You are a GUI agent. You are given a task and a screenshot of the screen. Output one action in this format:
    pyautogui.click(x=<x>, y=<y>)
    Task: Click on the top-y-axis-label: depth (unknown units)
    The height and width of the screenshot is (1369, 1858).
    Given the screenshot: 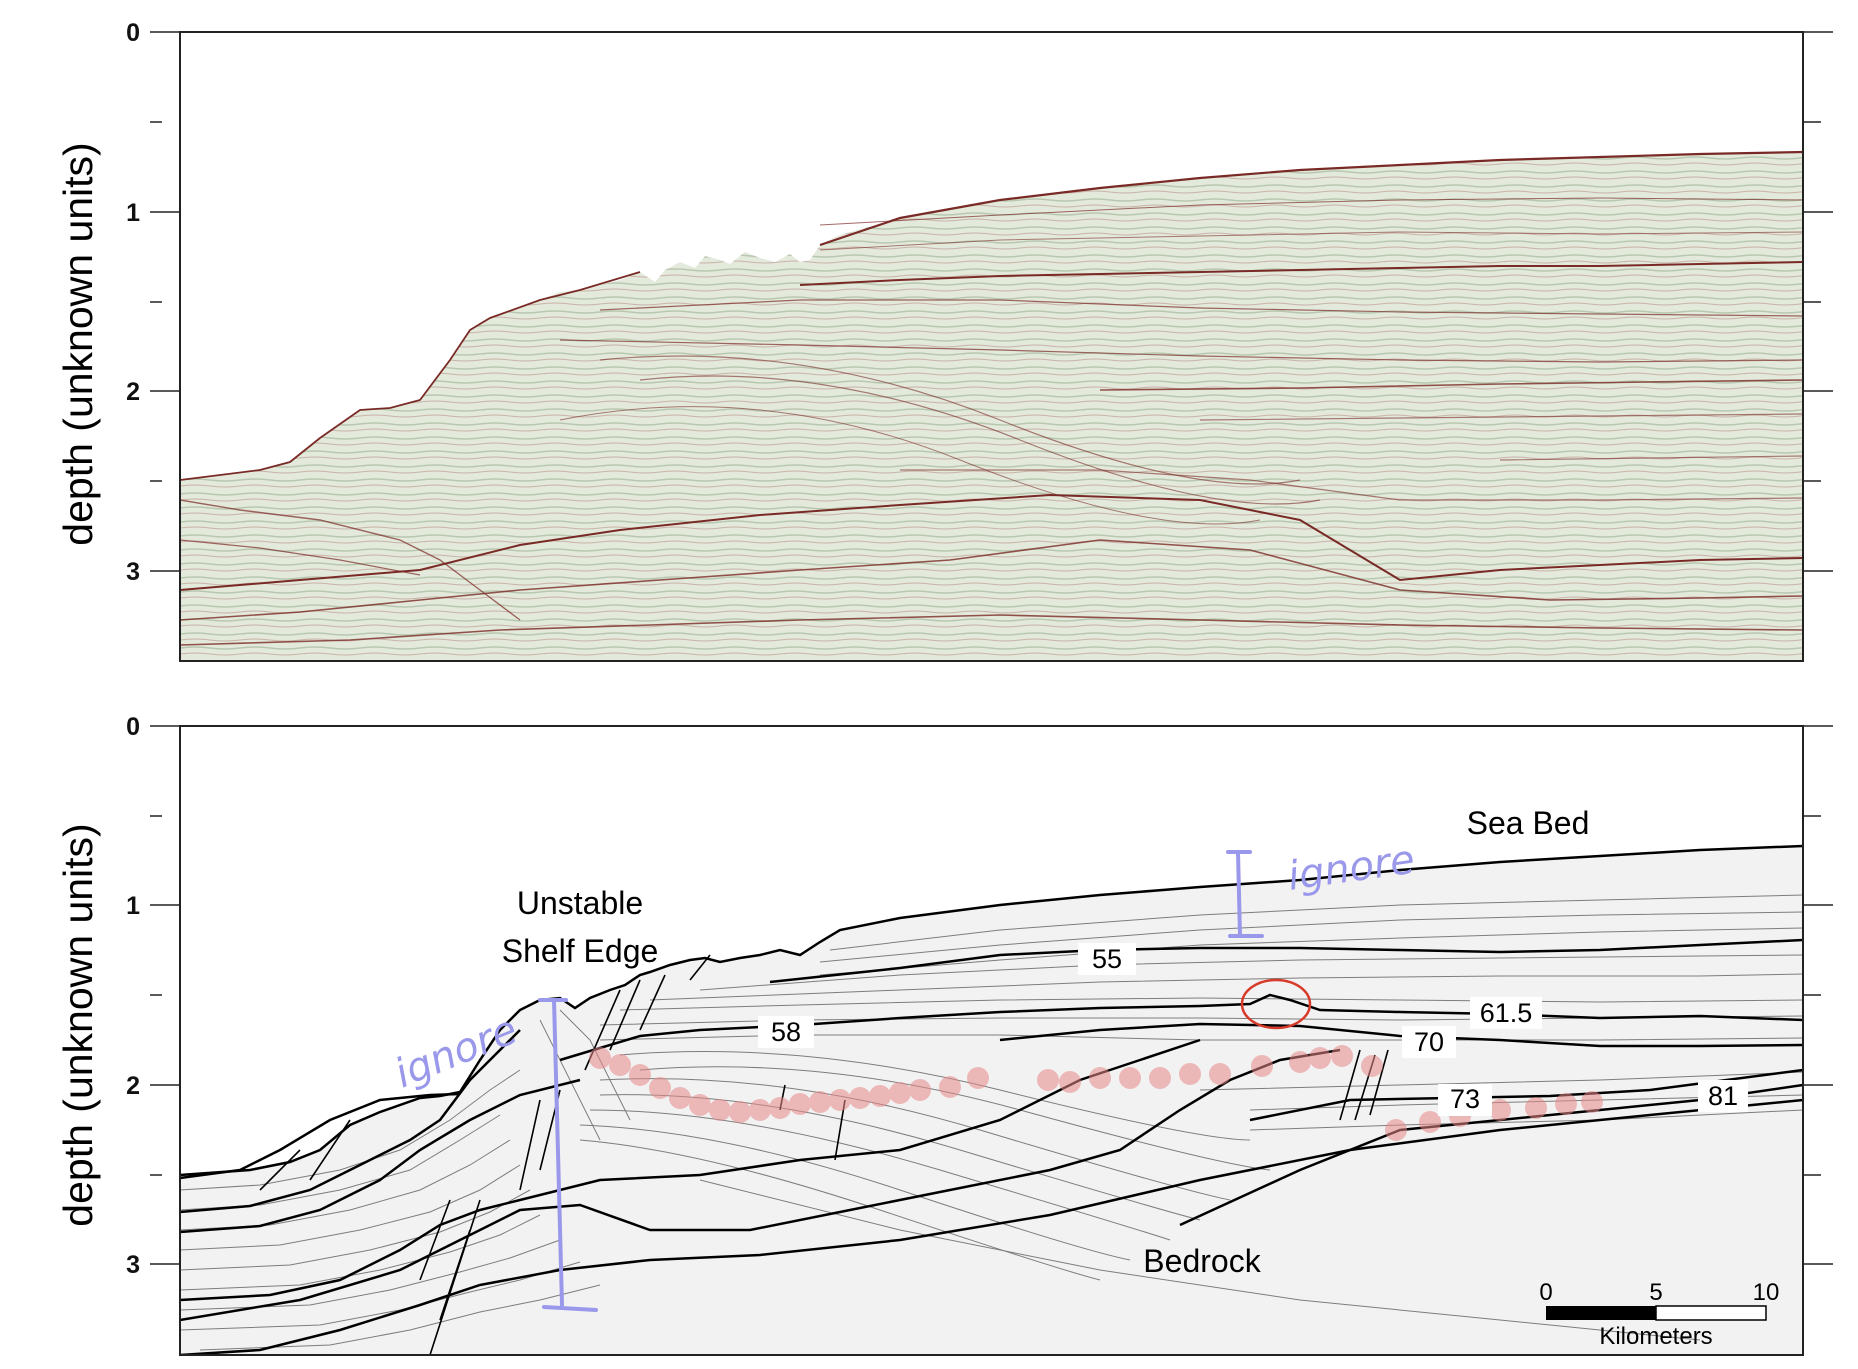 What is the action you would take?
    pyautogui.click(x=78, y=343)
    